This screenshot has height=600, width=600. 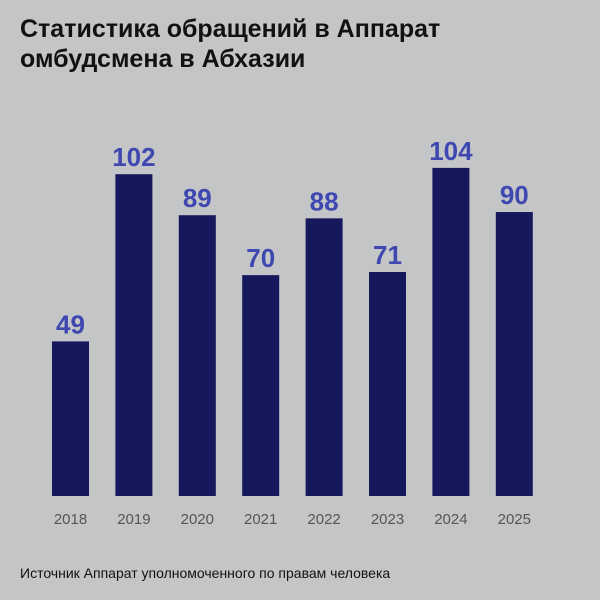 What do you see at coordinates (387, 519) in the screenshot?
I see `x-tick-label-2023: 2023` at bounding box center [387, 519].